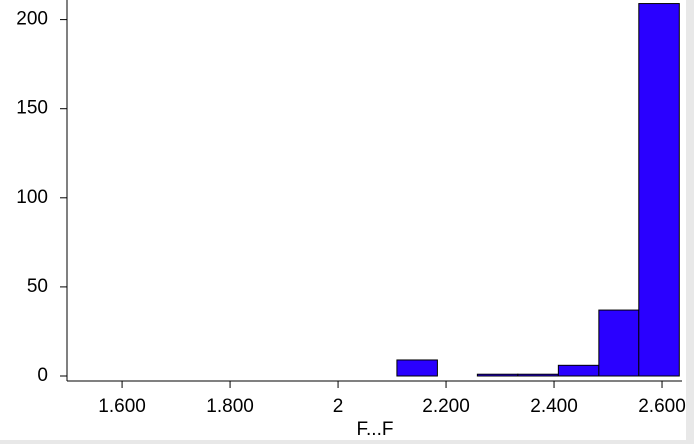 The image size is (694, 444). I want to click on y-tick-label: 50, so click(37, 286).